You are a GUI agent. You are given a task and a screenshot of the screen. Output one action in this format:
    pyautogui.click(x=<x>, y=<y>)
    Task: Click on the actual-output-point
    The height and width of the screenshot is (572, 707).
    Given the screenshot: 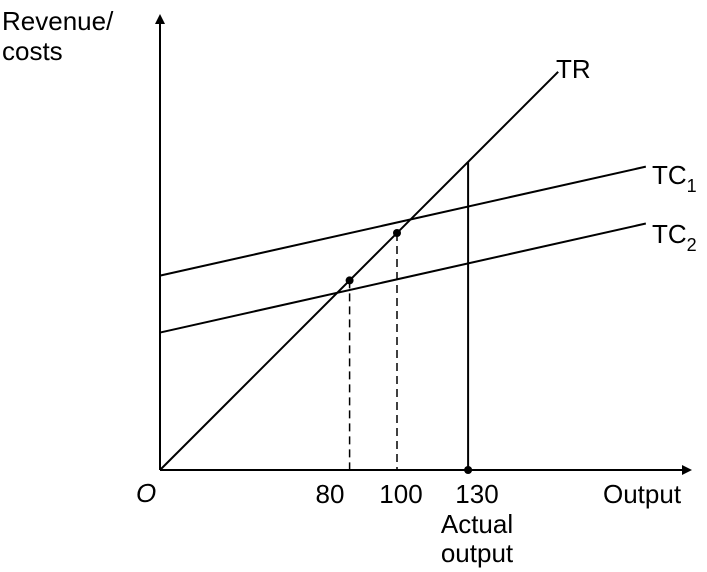 What is the action you would take?
    pyautogui.click(x=468, y=470)
    